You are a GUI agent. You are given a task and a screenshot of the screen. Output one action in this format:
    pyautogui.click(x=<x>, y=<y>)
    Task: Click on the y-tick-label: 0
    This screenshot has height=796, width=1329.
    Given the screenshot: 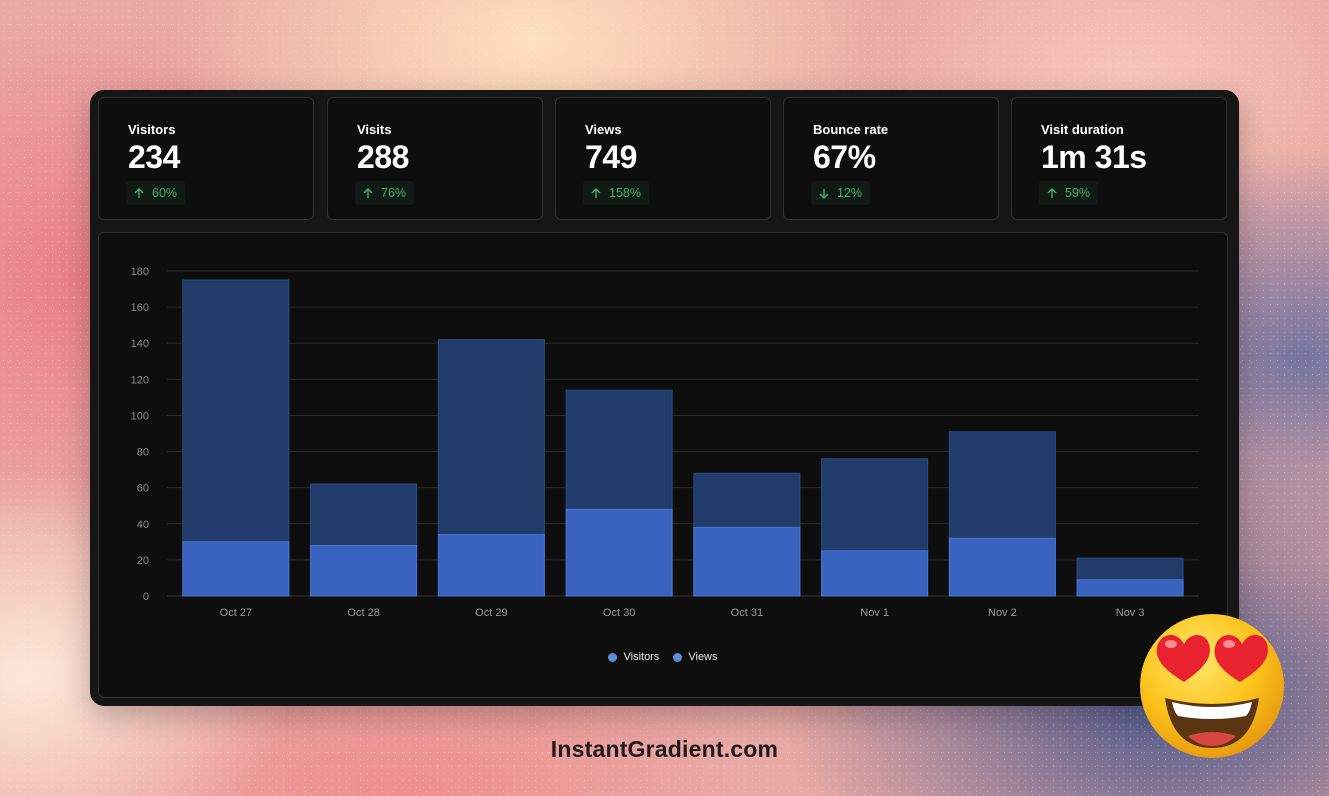 What is the action you would take?
    pyautogui.click(x=146, y=597)
    